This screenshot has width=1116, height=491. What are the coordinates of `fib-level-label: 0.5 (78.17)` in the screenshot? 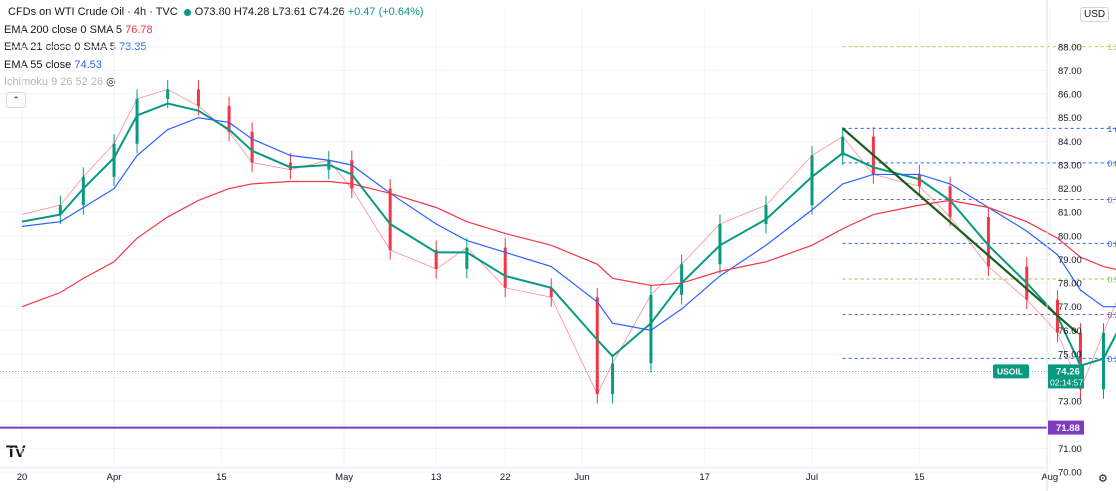 It's located at (1111, 280).